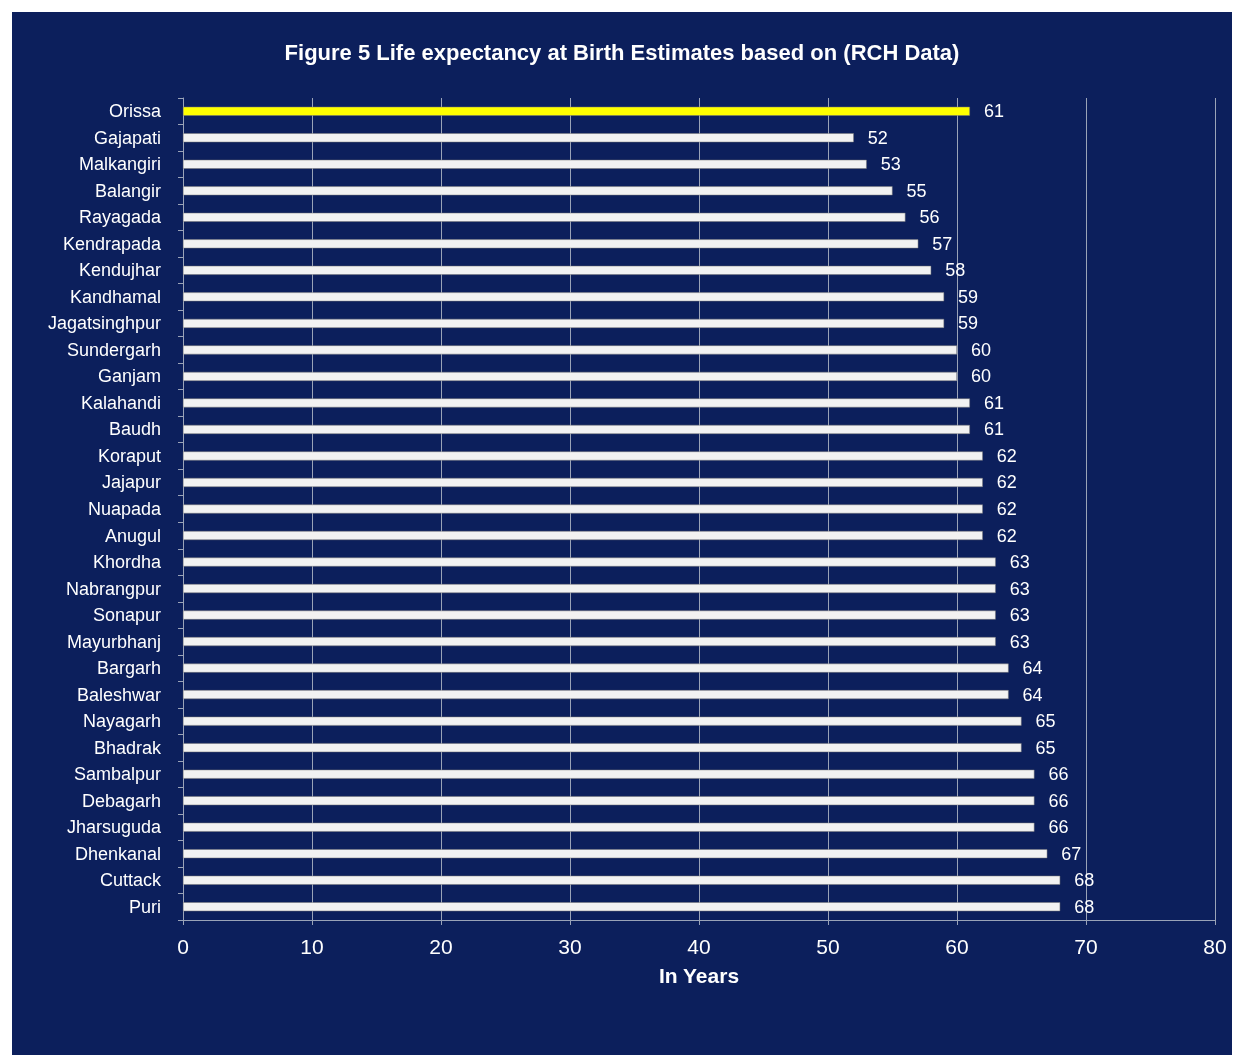 The height and width of the screenshot is (1055, 1244). What do you see at coordinates (113, 349) in the screenshot?
I see `y-tick-label: Sundergarh` at bounding box center [113, 349].